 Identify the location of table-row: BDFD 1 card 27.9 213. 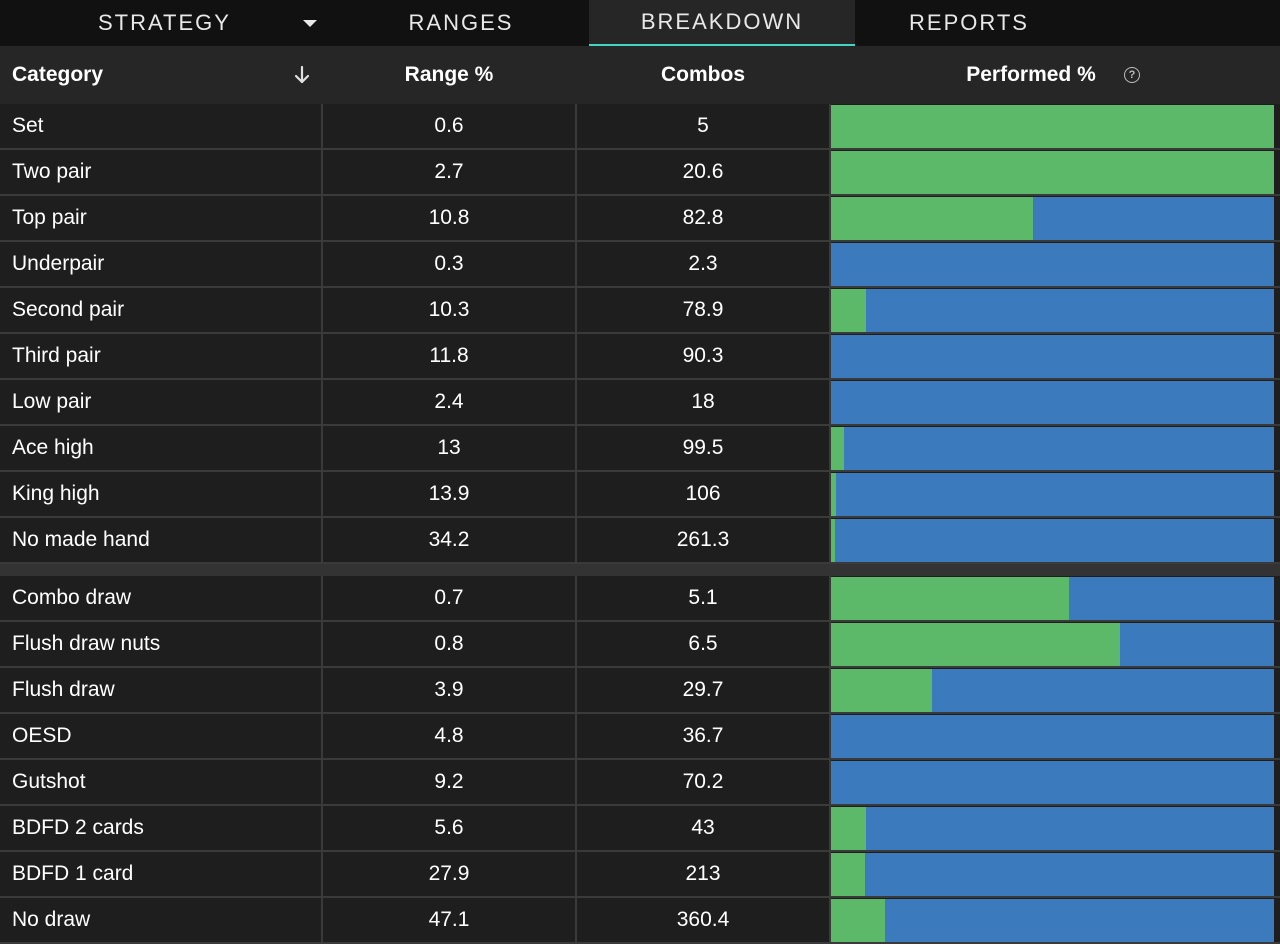
(640, 874).